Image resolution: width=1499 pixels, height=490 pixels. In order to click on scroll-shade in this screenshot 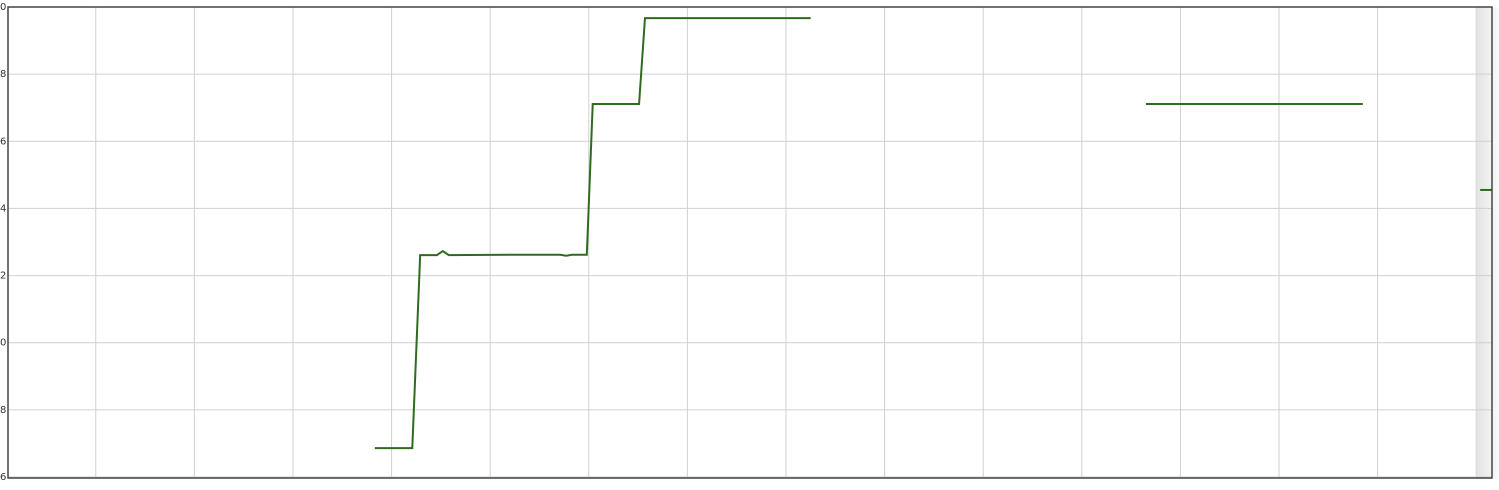, I will do `click(1488, 243)`.